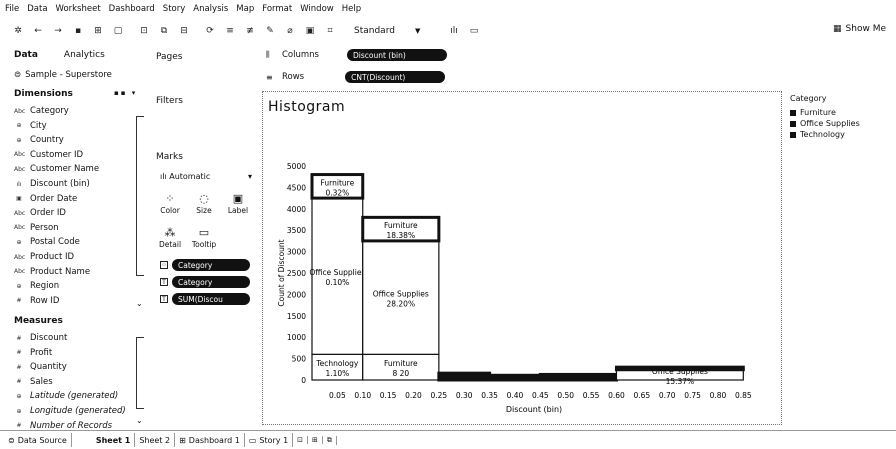  What do you see at coordinates (36, 228) in the screenshot?
I see `field-person: Abc Person` at bounding box center [36, 228].